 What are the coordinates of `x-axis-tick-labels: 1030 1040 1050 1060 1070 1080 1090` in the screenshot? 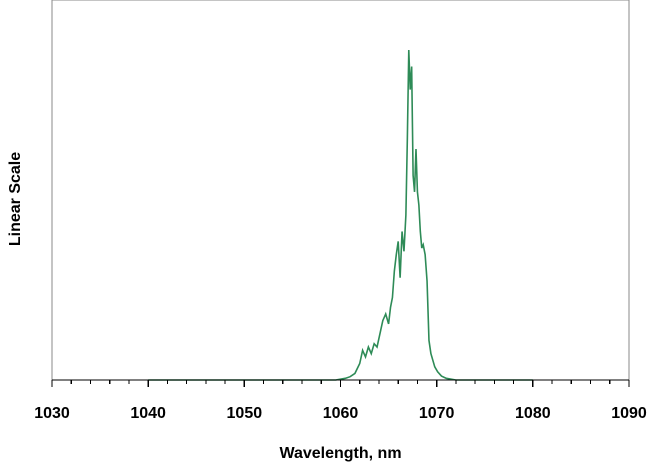 It's located at (340, 413).